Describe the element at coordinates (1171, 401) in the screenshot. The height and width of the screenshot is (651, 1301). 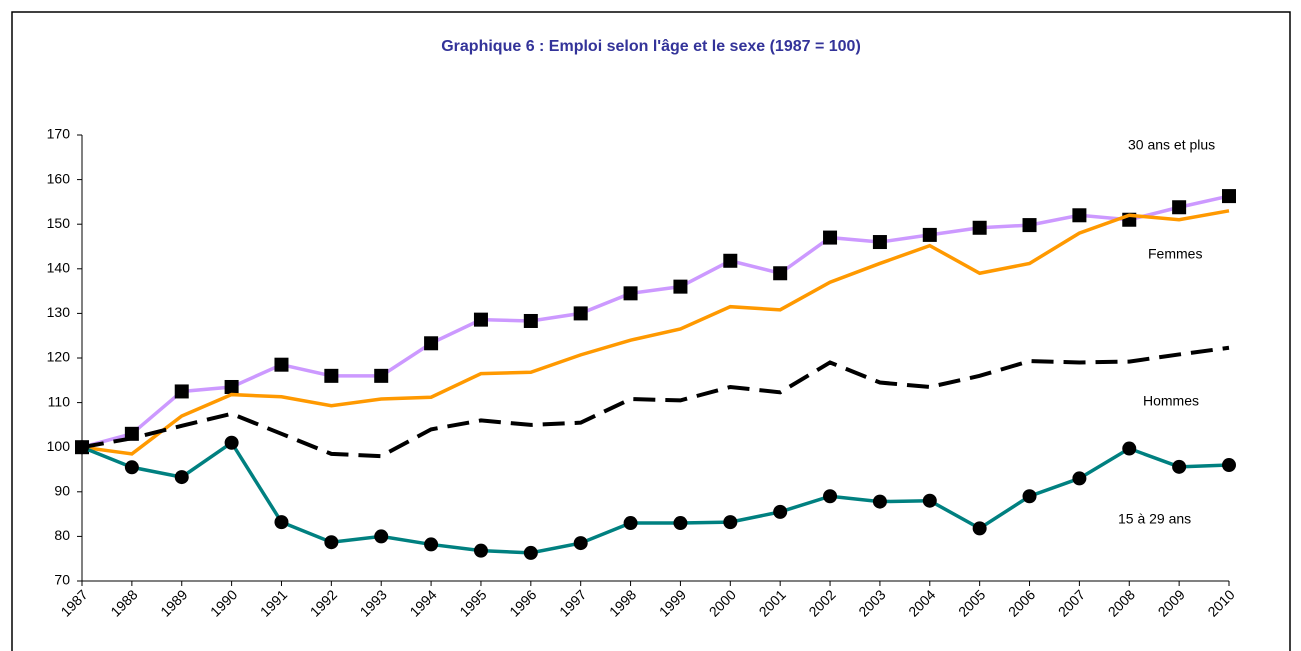
I see `series-label: Hommes` at that location.